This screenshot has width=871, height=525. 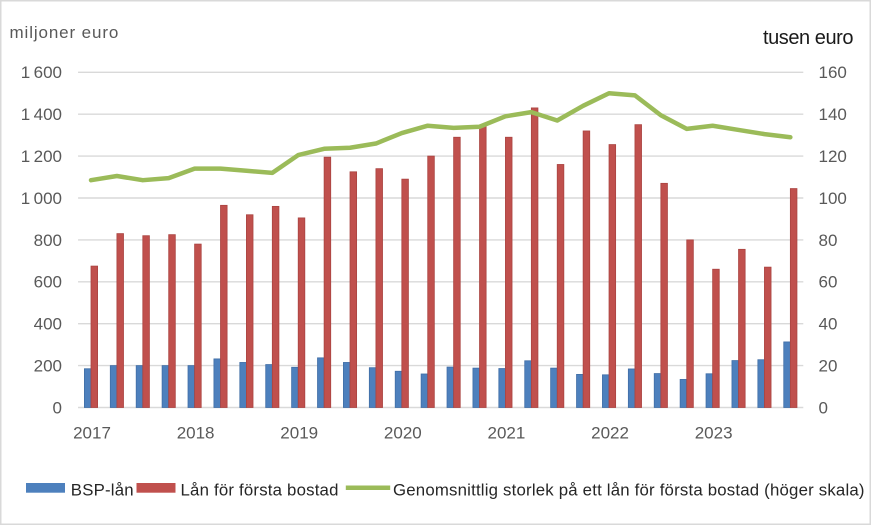 I want to click on bar-first-home-loan-2021Q3, so click(x=560, y=286).